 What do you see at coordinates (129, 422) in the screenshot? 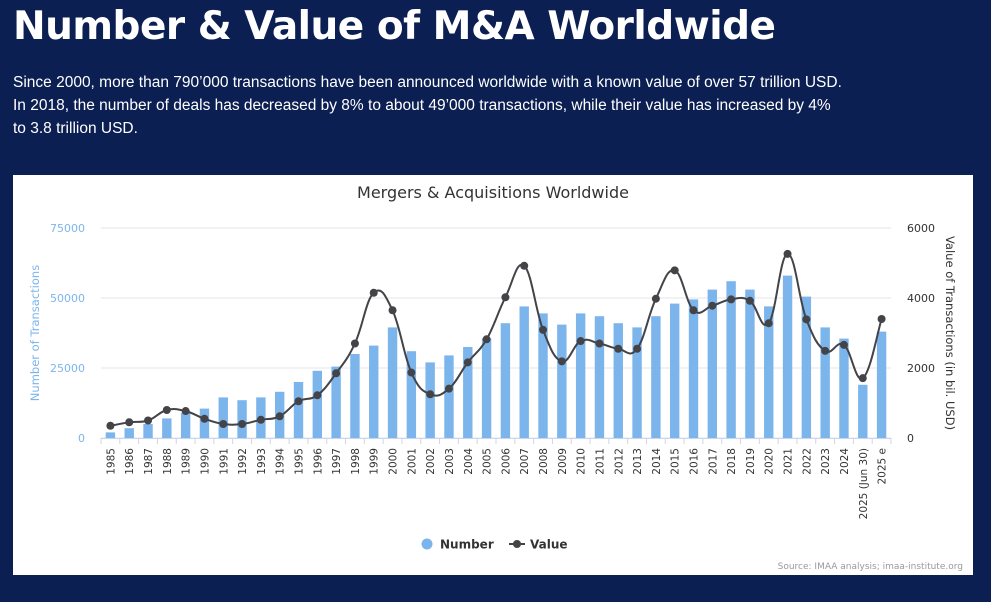
I see `value-point-1986` at bounding box center [129, 422].